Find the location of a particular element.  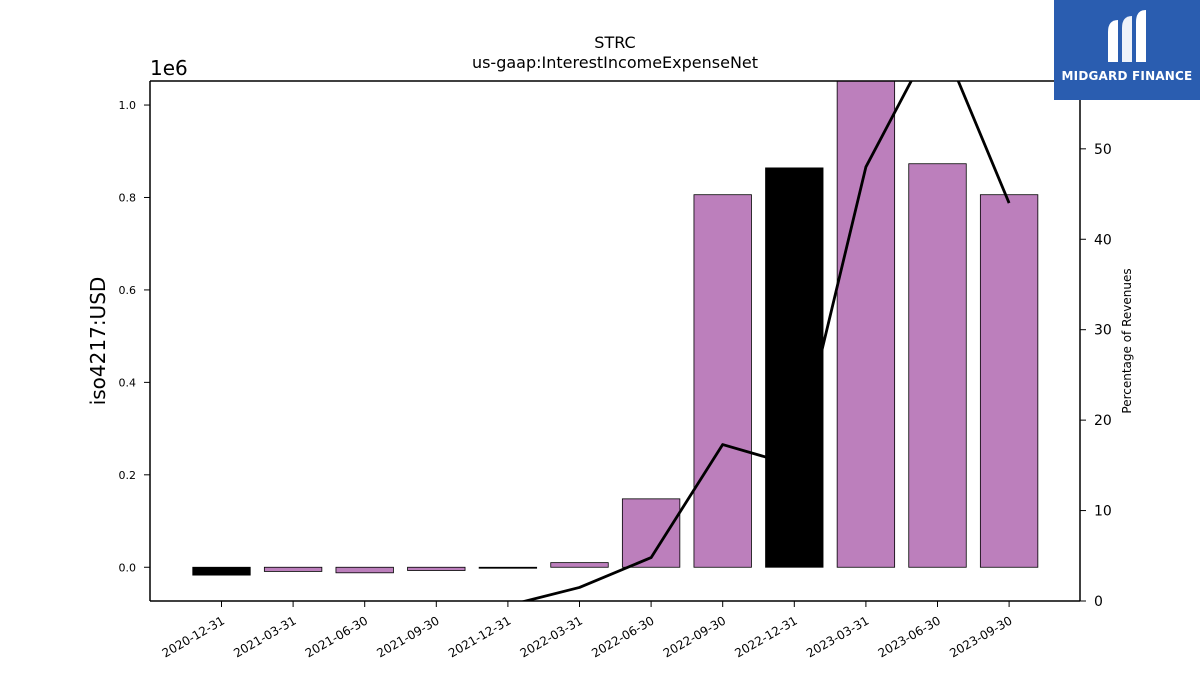

y2-tick-label: 10 is located at coordinates (1103, 512).